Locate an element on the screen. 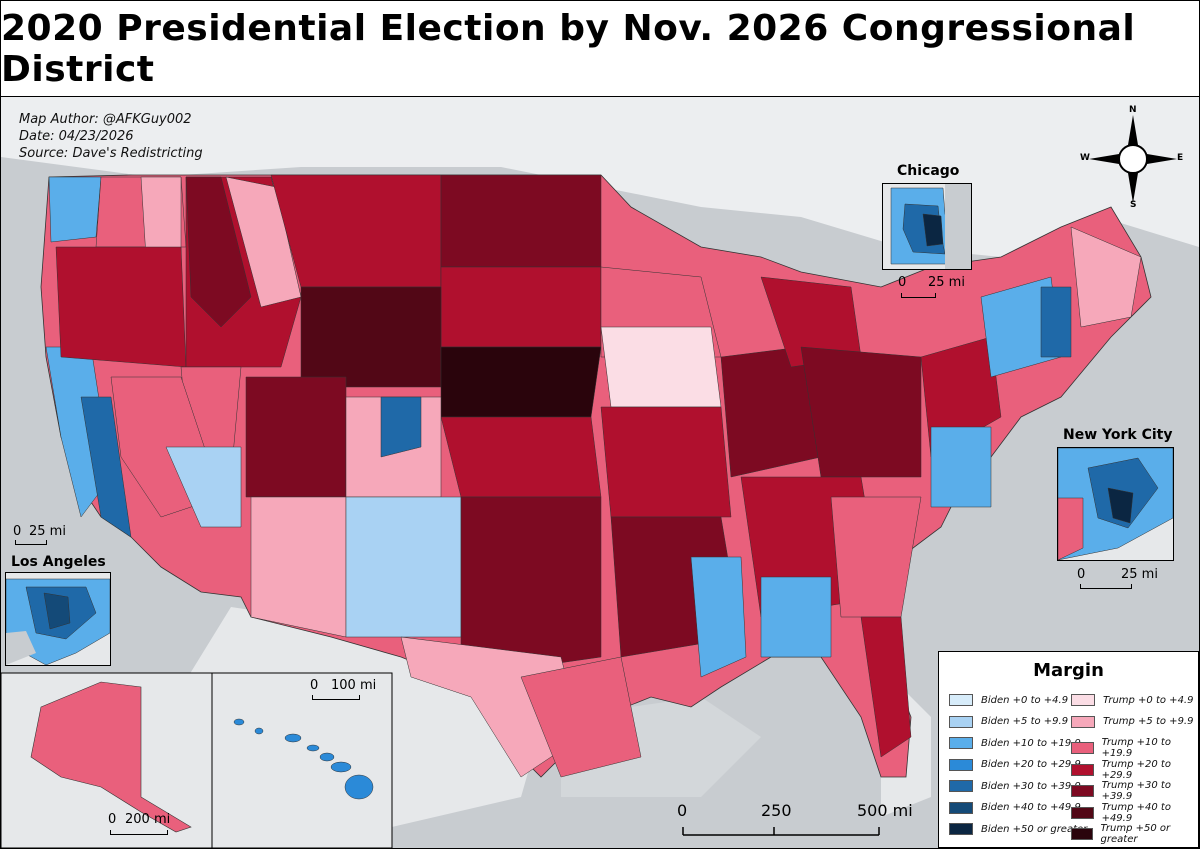  legend-item-biden: Biden +5 to +9.9 is located at coordinates (1009, 721).